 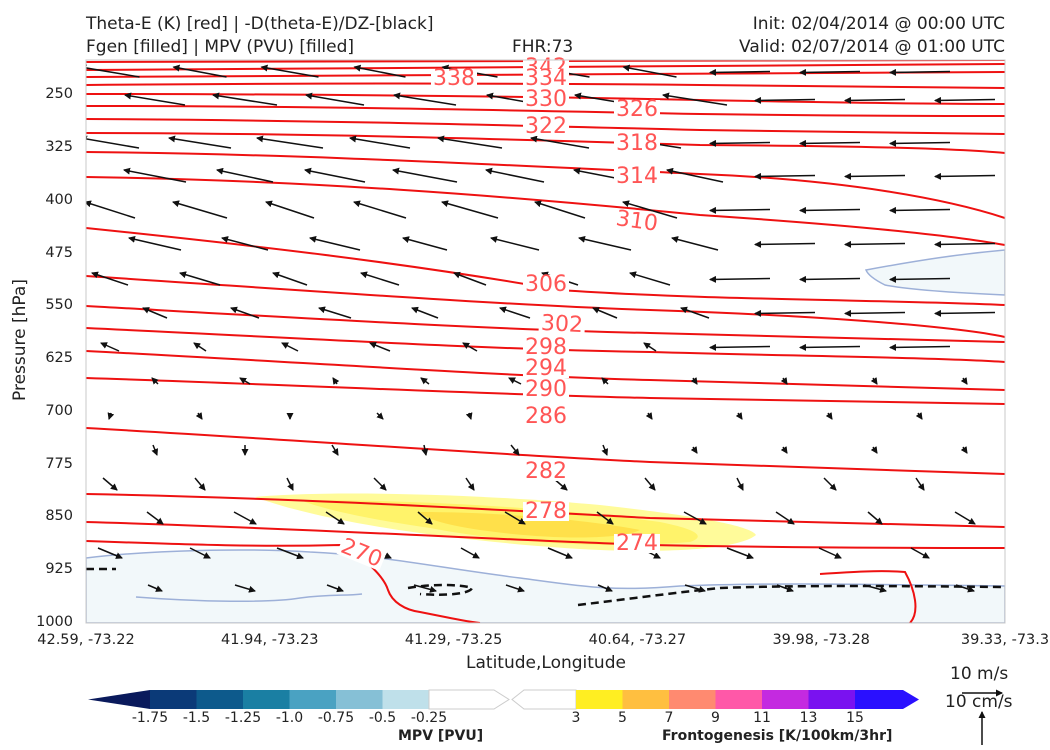 What do you see at coordinates (777, 736) in the screenshot?
I see `fgen-colorbar-title: Frontogenesis [K/100km/3hr]` at bounding box center [777, 736].